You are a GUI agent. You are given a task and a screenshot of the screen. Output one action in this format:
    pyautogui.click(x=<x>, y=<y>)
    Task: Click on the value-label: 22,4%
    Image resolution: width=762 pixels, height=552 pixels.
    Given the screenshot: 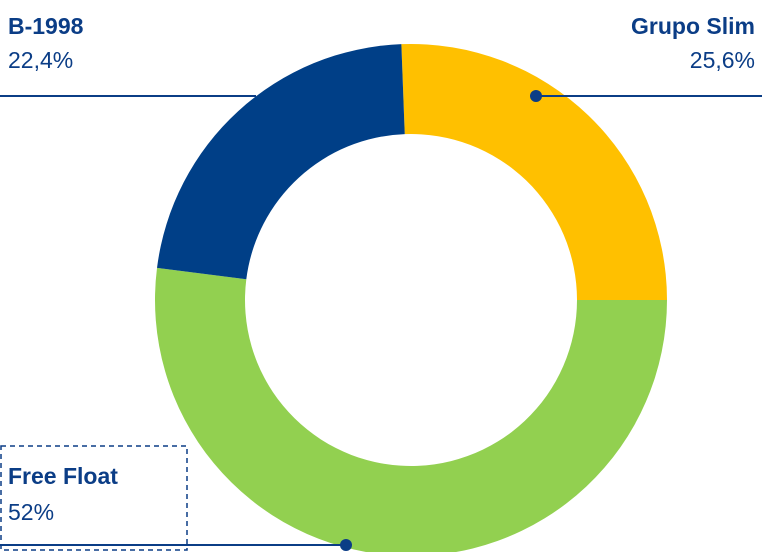 What is the action you would take?
    pyautogui.click(x=40, y=60)
    